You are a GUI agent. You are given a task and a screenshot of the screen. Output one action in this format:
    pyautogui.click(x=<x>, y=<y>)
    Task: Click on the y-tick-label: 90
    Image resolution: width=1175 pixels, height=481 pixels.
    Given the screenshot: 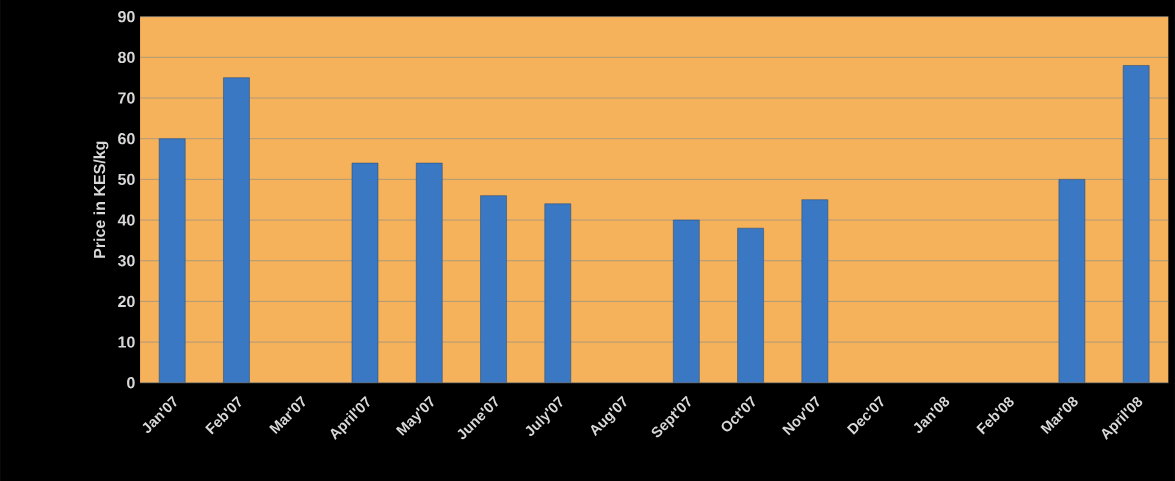 What is the action you would take?
    pyautogui.click(x=126, y=16)
    